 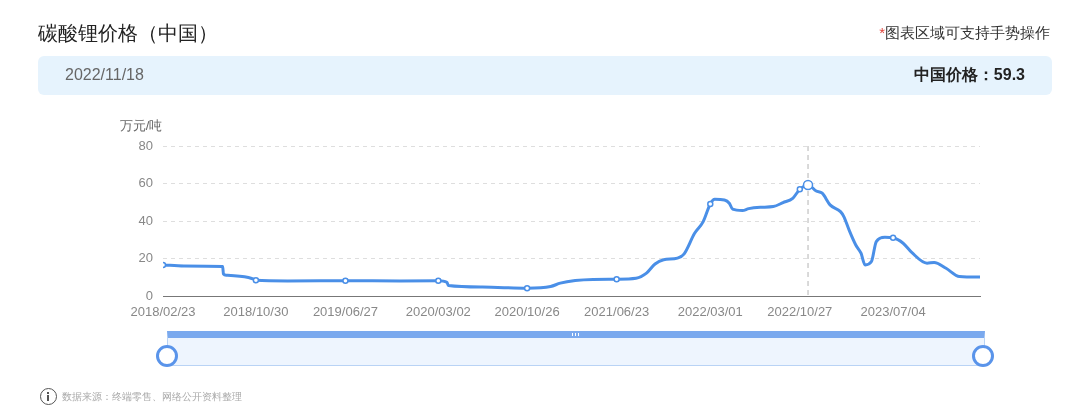 What do you see at coordinates (104, 75) in the screenshot?
I see `text: 2022/11/18` at bounding box center [104, 75].